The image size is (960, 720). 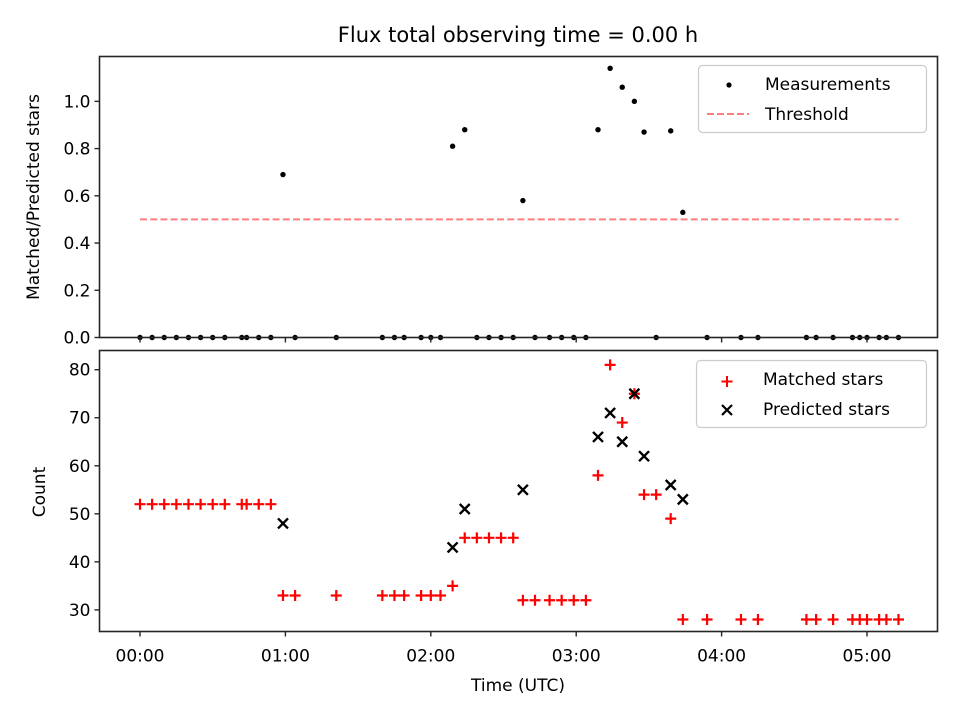 What do you see at coordinates (81, 220) in the screenshot?
I see `ratio-y-ticks: 0.0 0.2 0.4 0.6 0.8 1.0` at bounding box center [81, 220].